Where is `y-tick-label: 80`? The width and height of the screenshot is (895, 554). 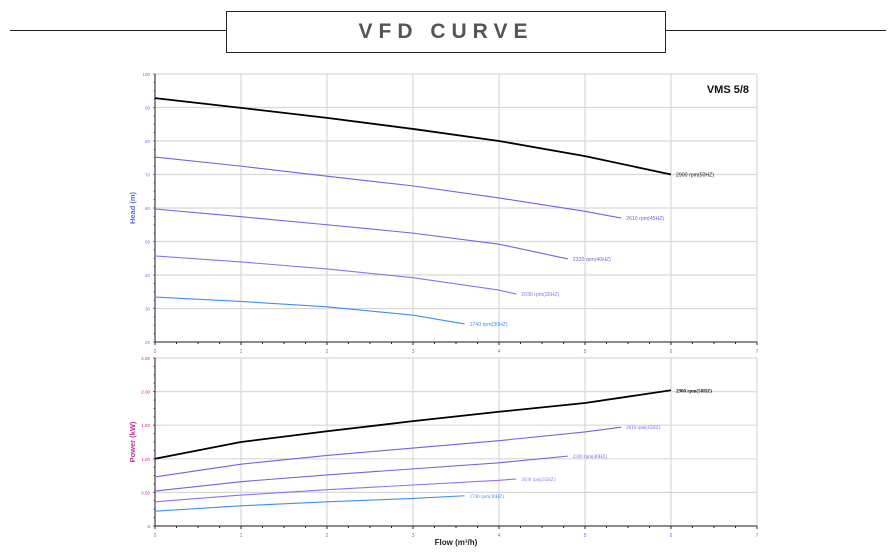
y-tick-label: 80 is located at coordinates (148, 141).